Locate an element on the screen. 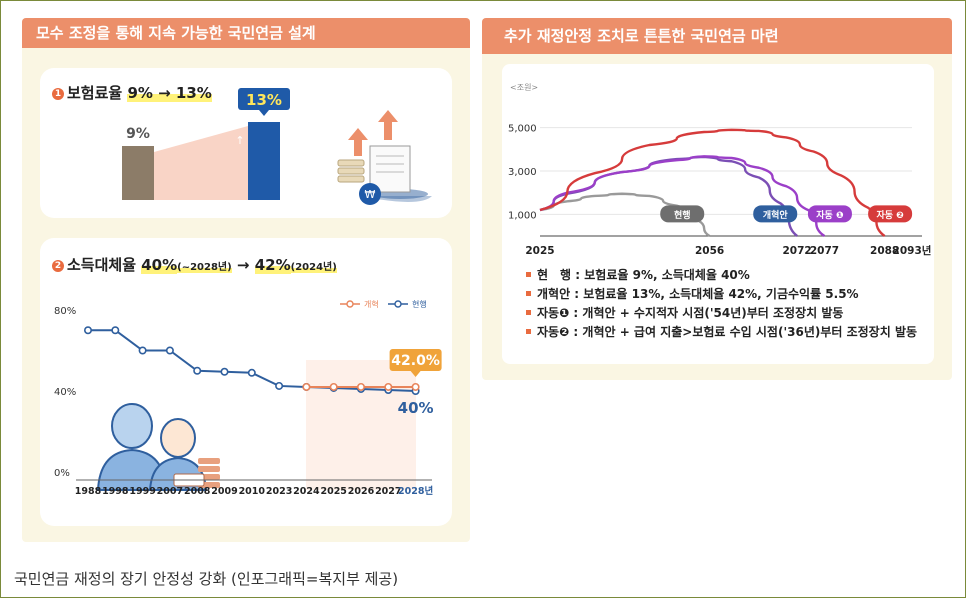 This screenshot has height=598, width=966. replacement-rate-title: 2 소득대체율 40%(~2028년) → 42%(2024년) is located at coordinates (194, 264).